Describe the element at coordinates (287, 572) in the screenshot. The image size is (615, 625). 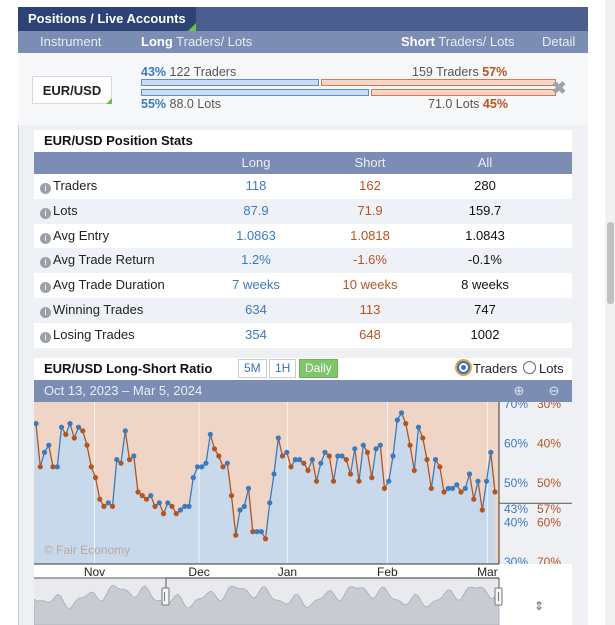
I see `x-tick-label: Jan` at that location.